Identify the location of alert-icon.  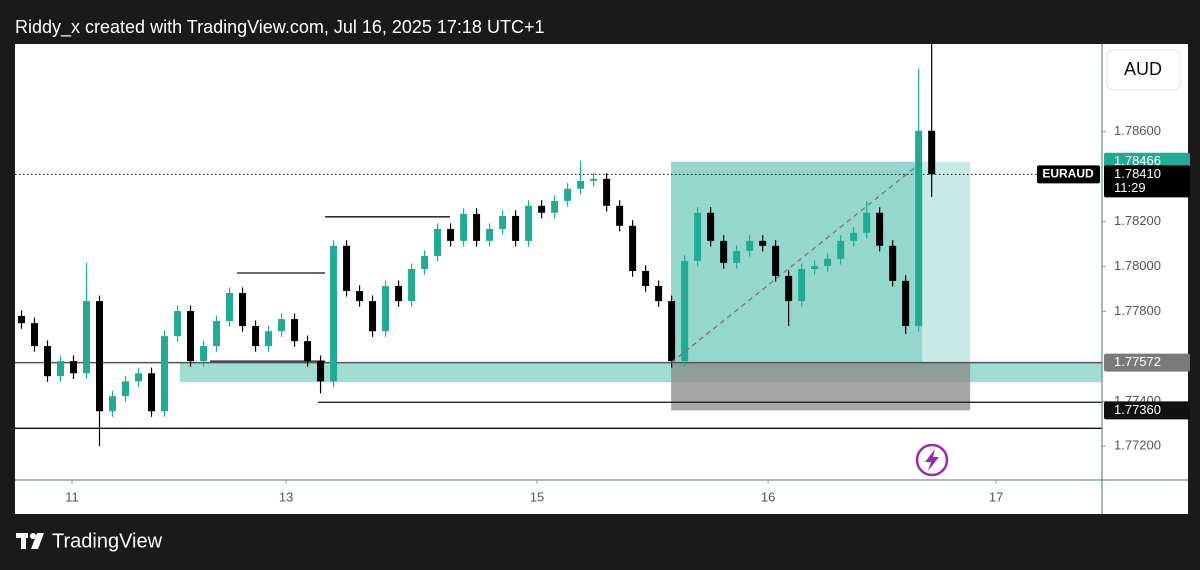
(932, 460).